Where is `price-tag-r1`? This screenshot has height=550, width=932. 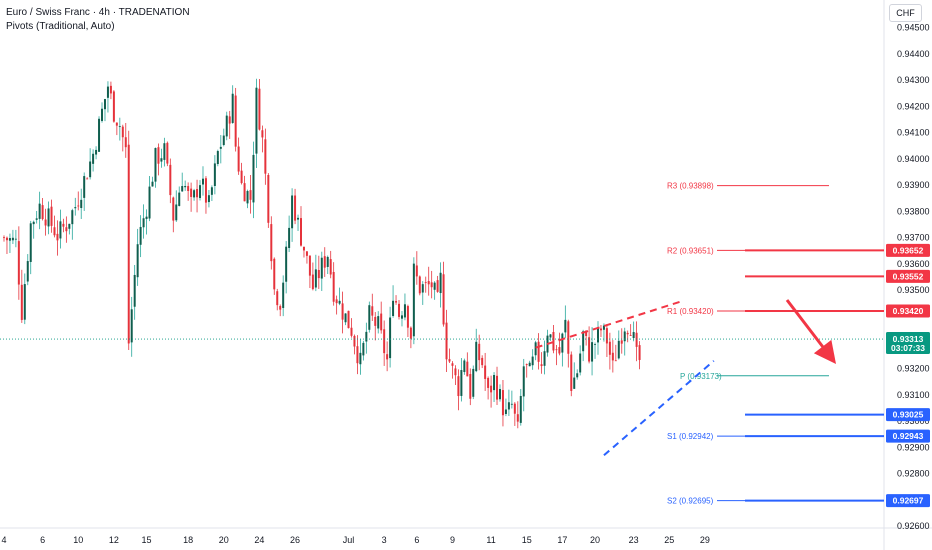
price-tag-r1 is located at coordinates (908, 311).